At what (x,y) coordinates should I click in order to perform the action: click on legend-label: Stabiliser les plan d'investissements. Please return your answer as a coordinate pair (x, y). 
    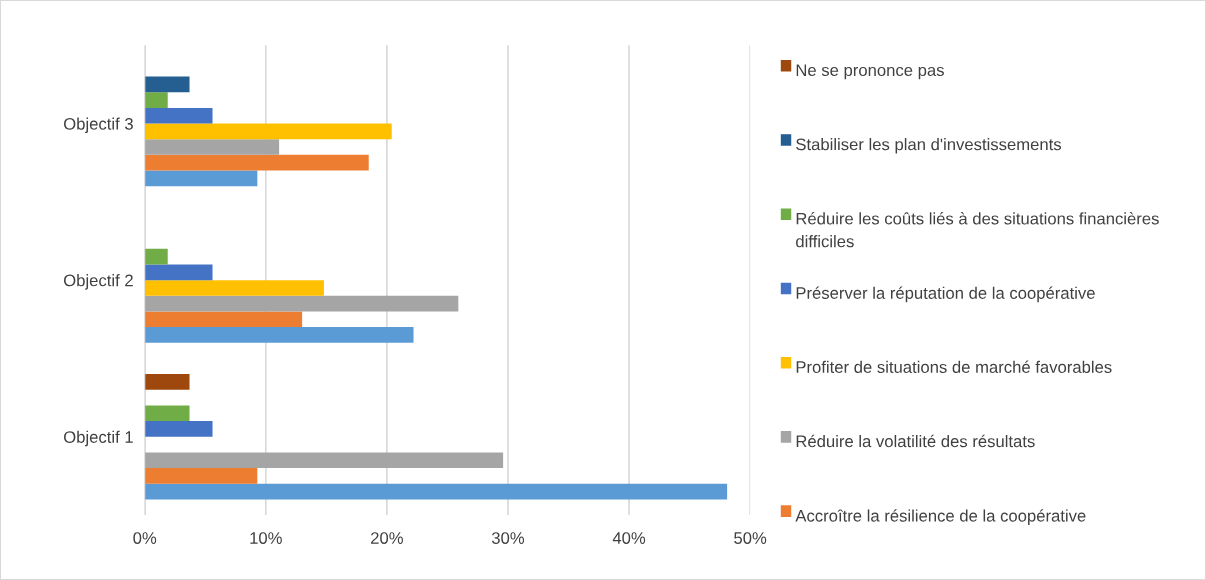
    Looking at the image, I should click on (929, 146).